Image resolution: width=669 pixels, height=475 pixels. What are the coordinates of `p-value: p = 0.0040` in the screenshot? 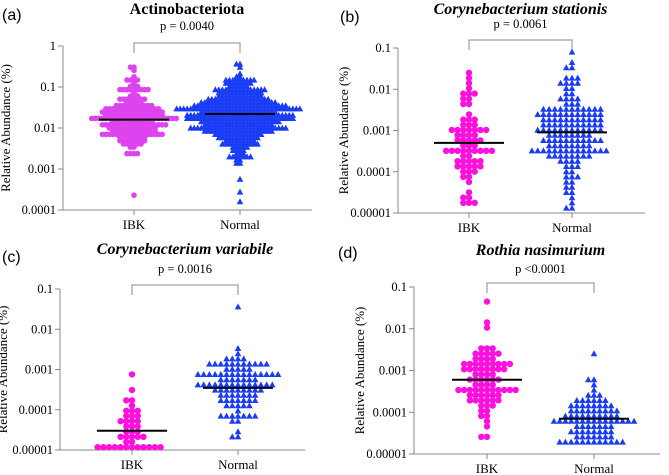 It's located at (187, 26).